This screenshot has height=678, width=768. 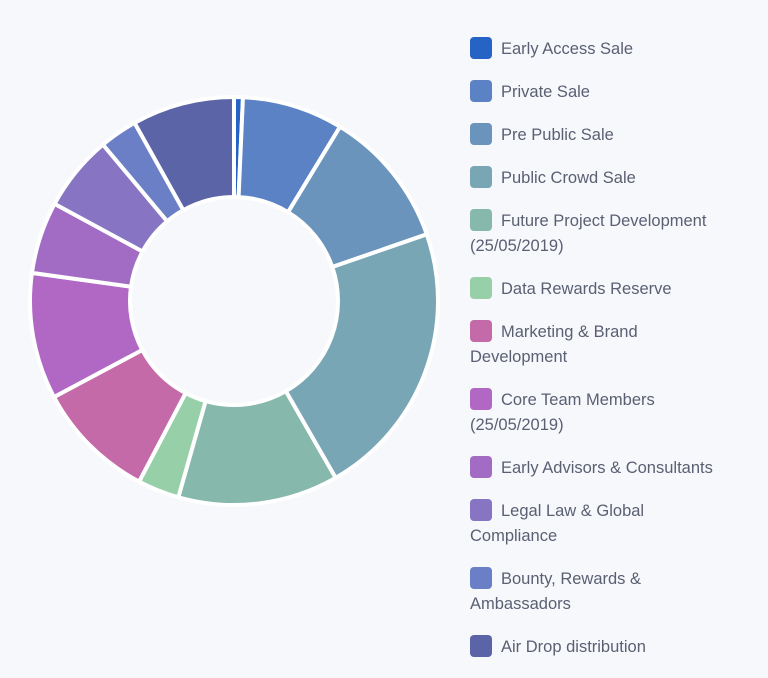 I want to click on legend-label: Early Advisors & Consultants, so click(x=607, y=468).